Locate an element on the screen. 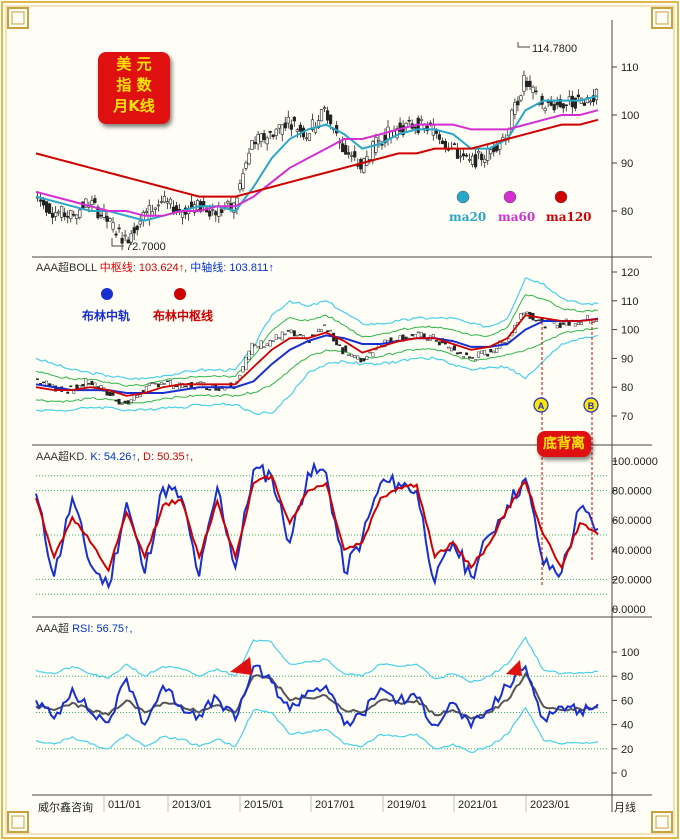 Image resolution: width=680 pixels, height=840 pixels. boll-title: AAA超BOLL 中枢线: 103.624↑, 中轴线: 103.811↑ is located at coordinates (155, 268).